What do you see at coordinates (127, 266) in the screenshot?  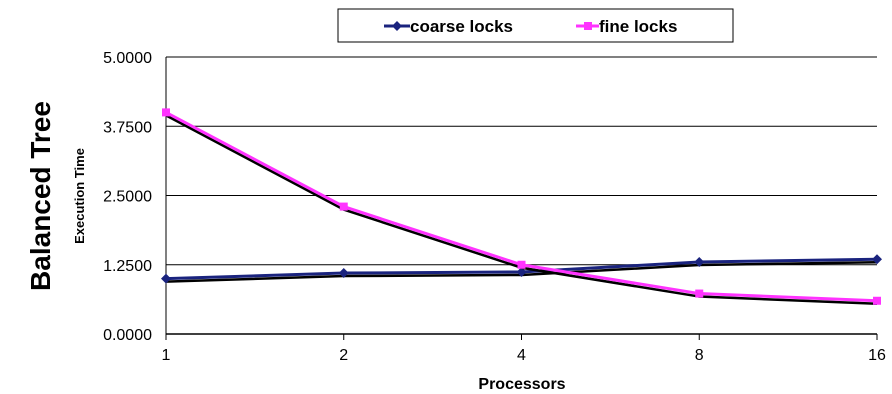 I see `y-tick-label: 1.2500` at bounding box center [127, 266].